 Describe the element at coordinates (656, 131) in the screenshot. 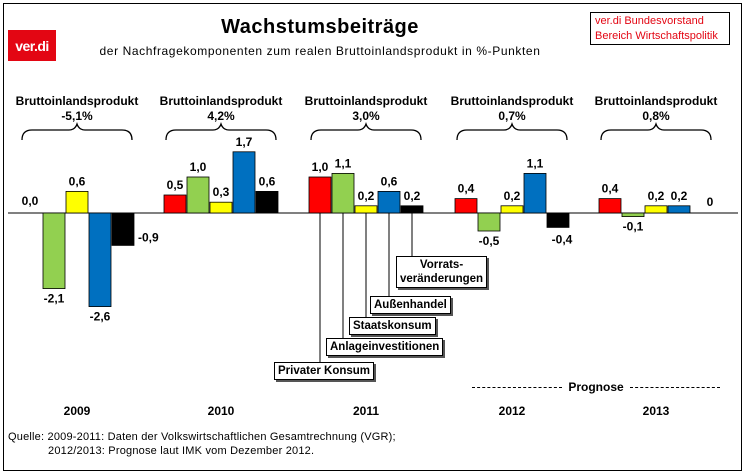

I see `bracket-2013` at that location.